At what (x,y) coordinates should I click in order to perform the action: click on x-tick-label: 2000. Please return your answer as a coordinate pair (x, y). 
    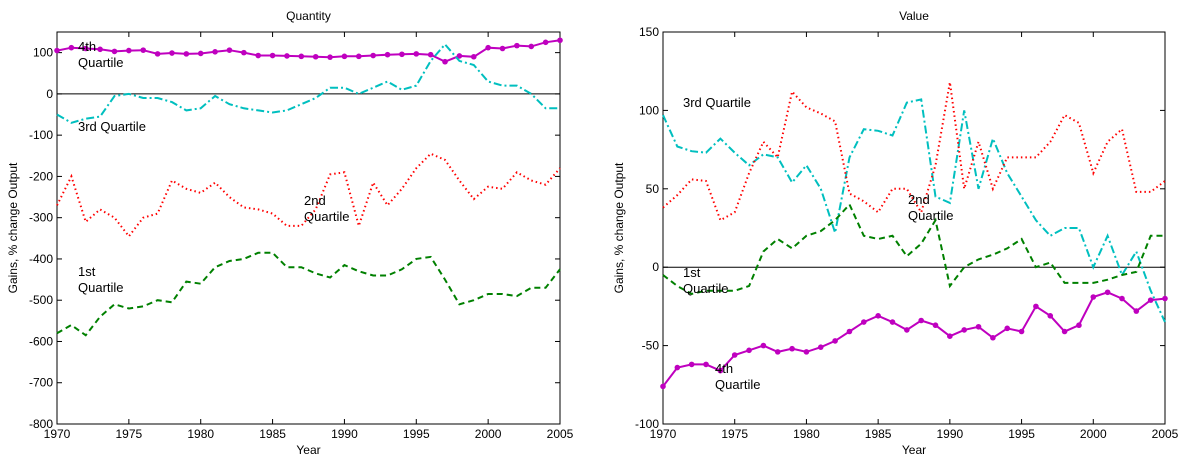
    Looking at the image, I should click on (488, 434).